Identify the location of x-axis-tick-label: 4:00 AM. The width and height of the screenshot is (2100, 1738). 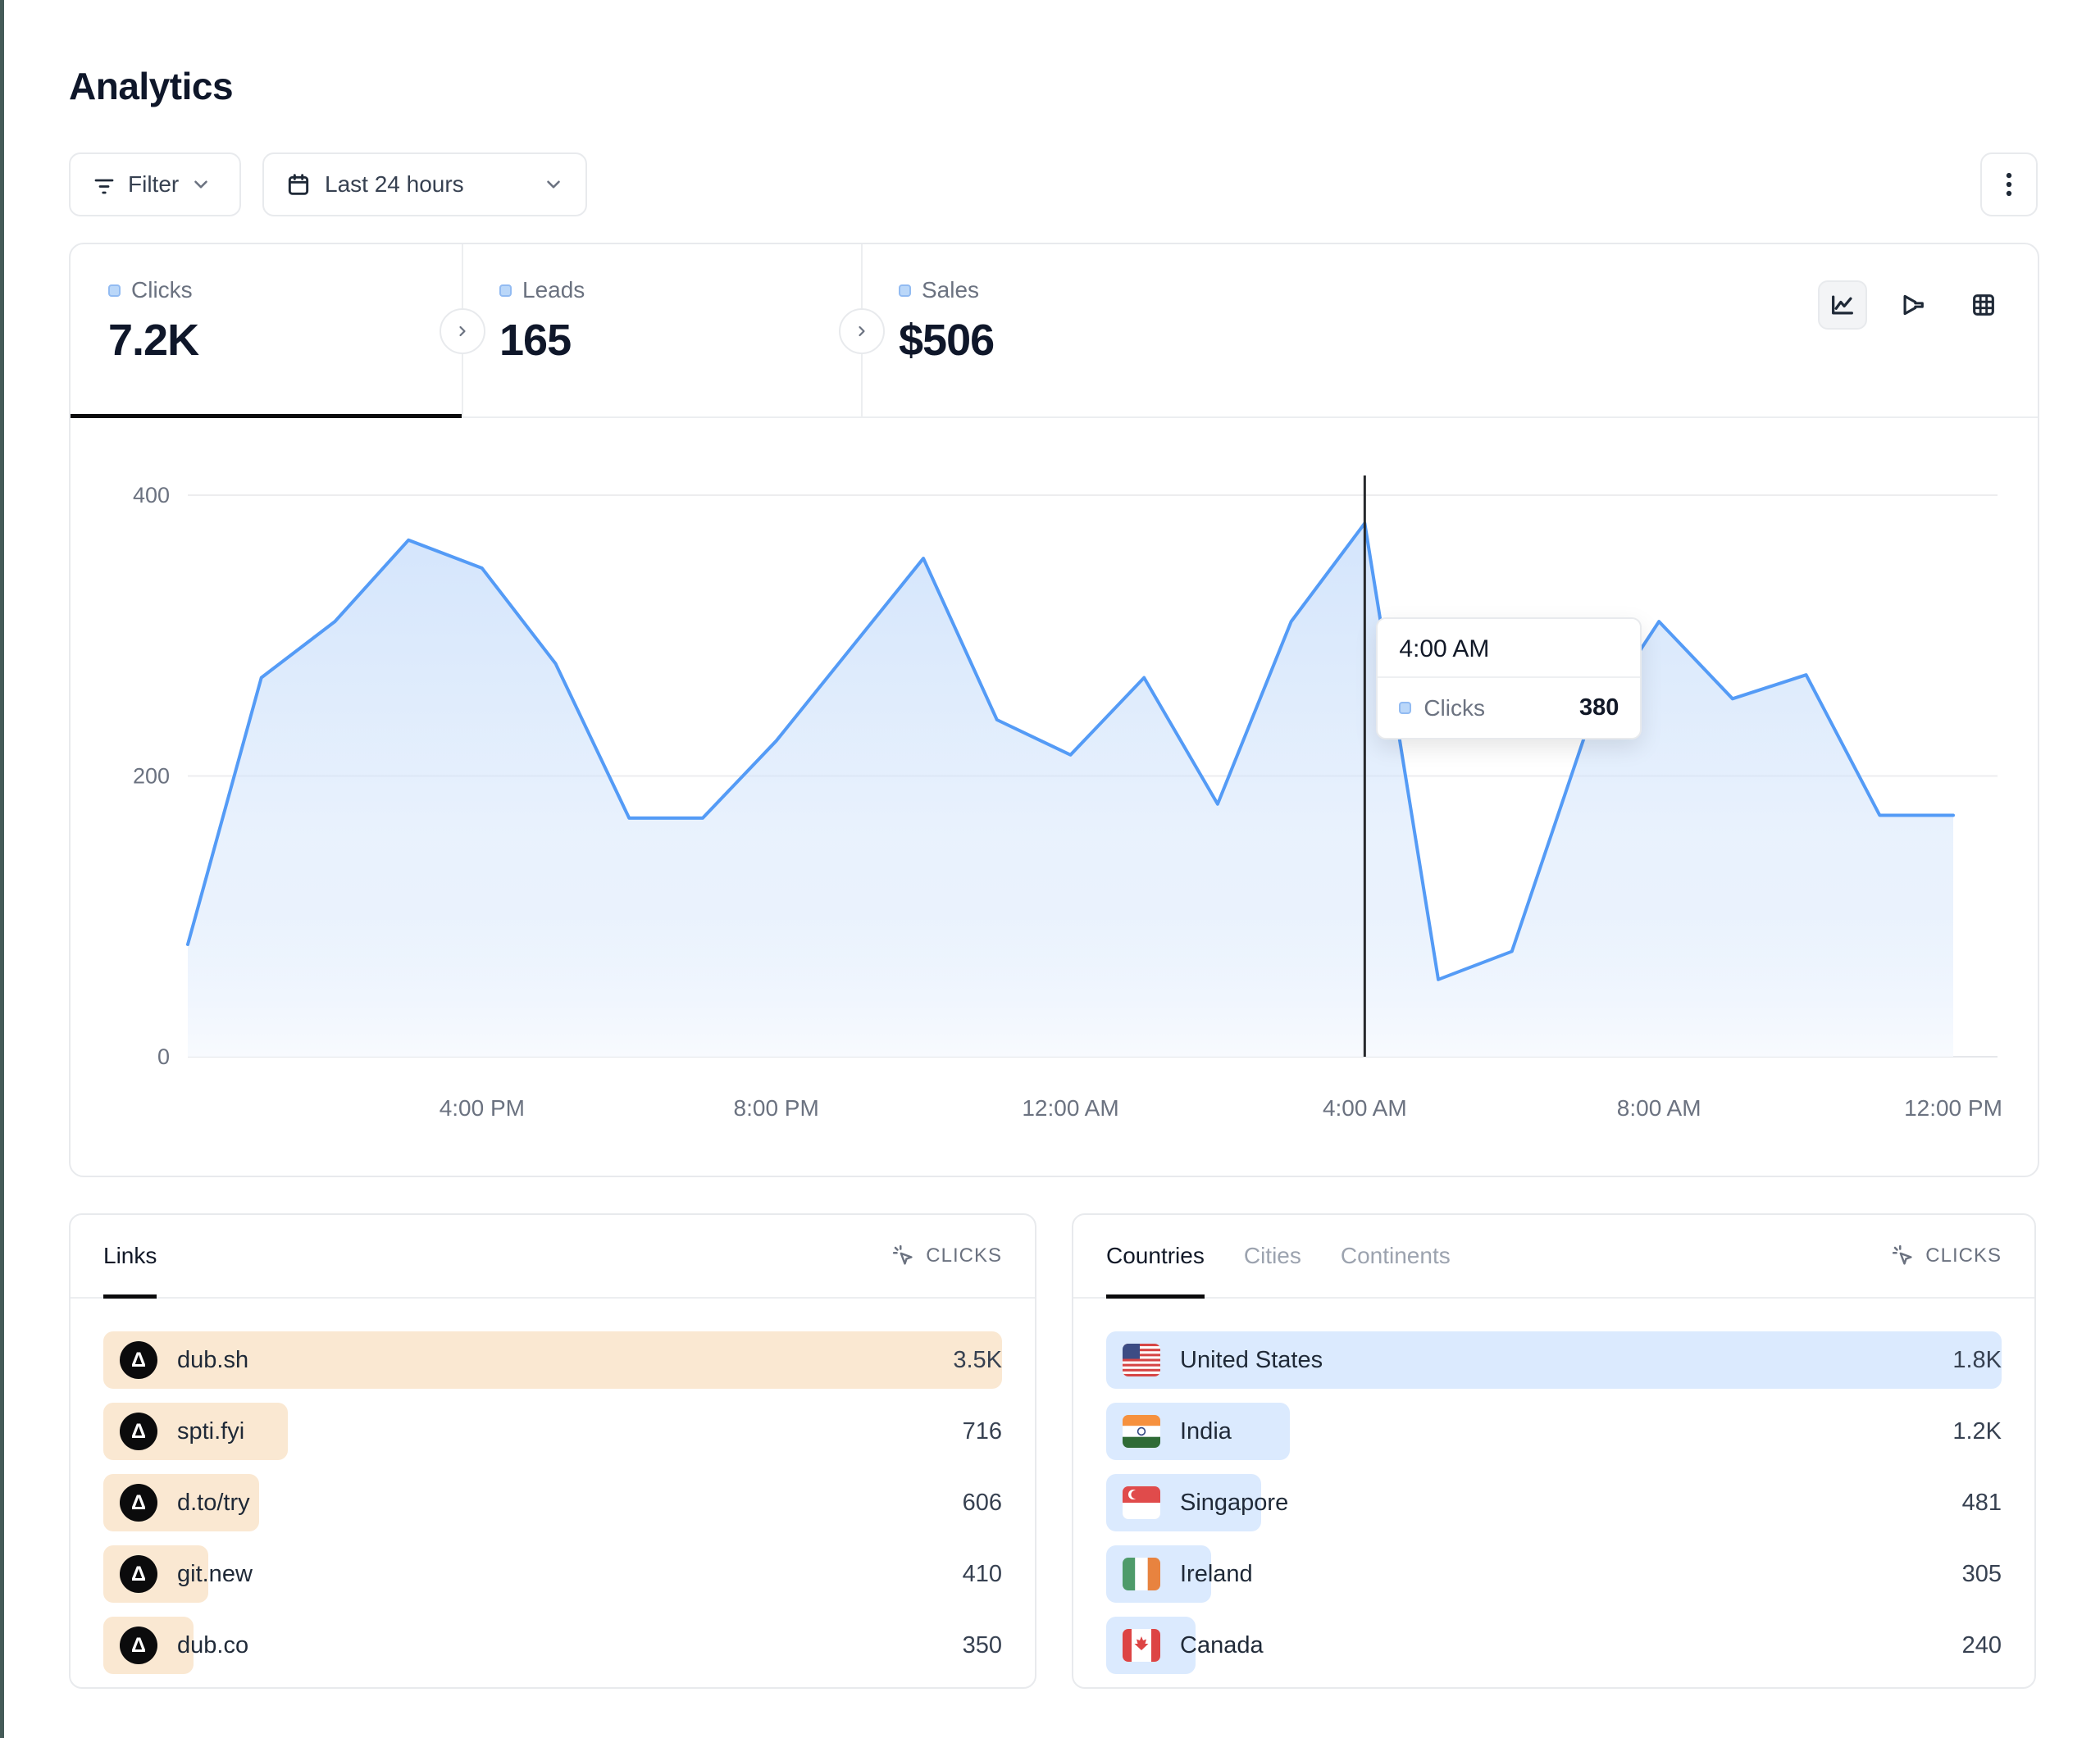
(1365, 1108).